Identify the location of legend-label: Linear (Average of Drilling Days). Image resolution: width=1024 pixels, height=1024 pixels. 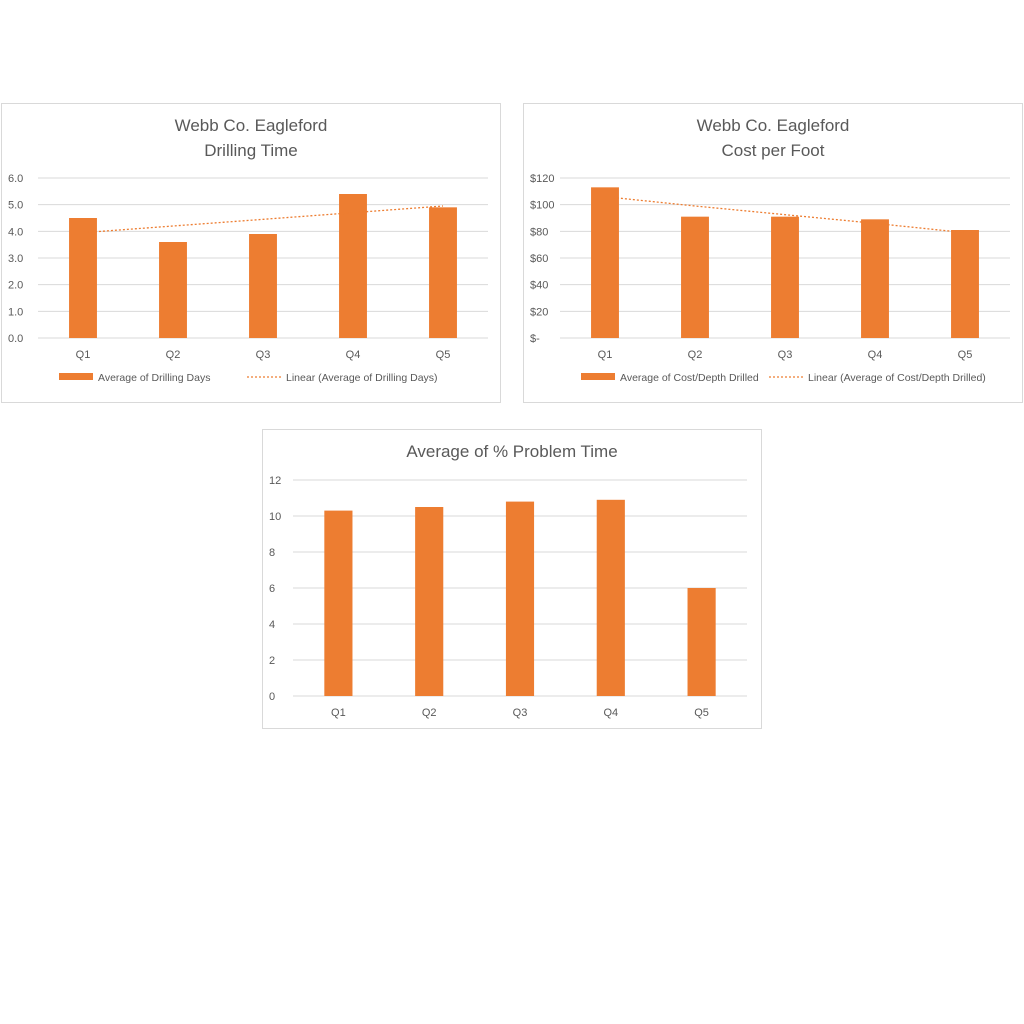
(362, 378).